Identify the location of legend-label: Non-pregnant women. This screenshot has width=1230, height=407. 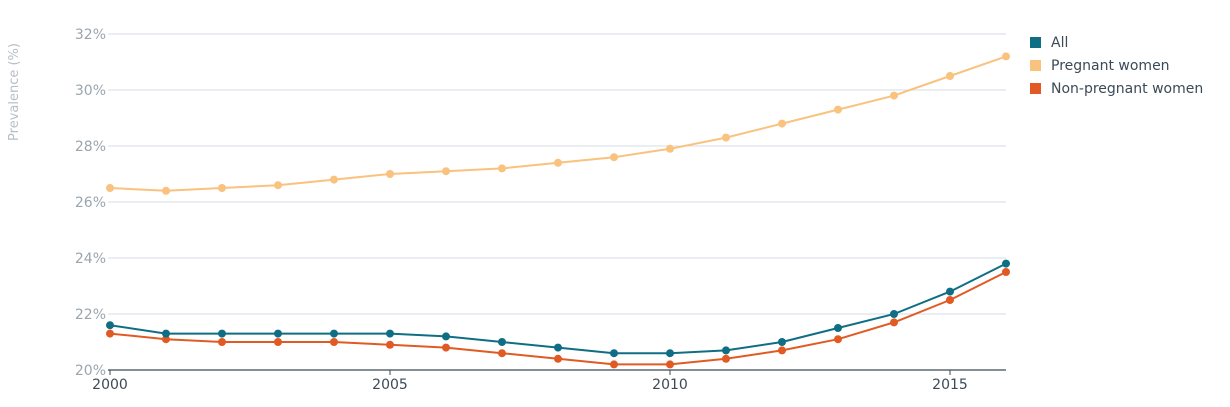
(1127, 89).